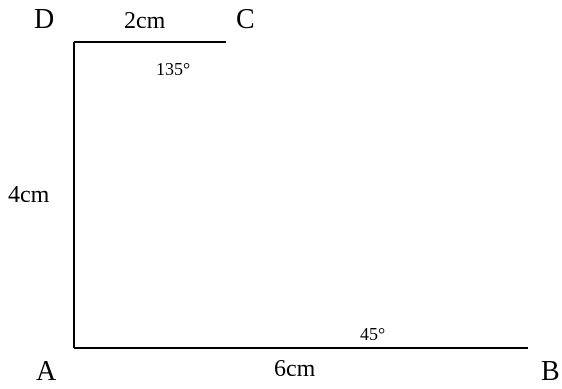 This screenshot has height=389, width=562. I want to click on length-label-da: 4cm, so click(29, 195).